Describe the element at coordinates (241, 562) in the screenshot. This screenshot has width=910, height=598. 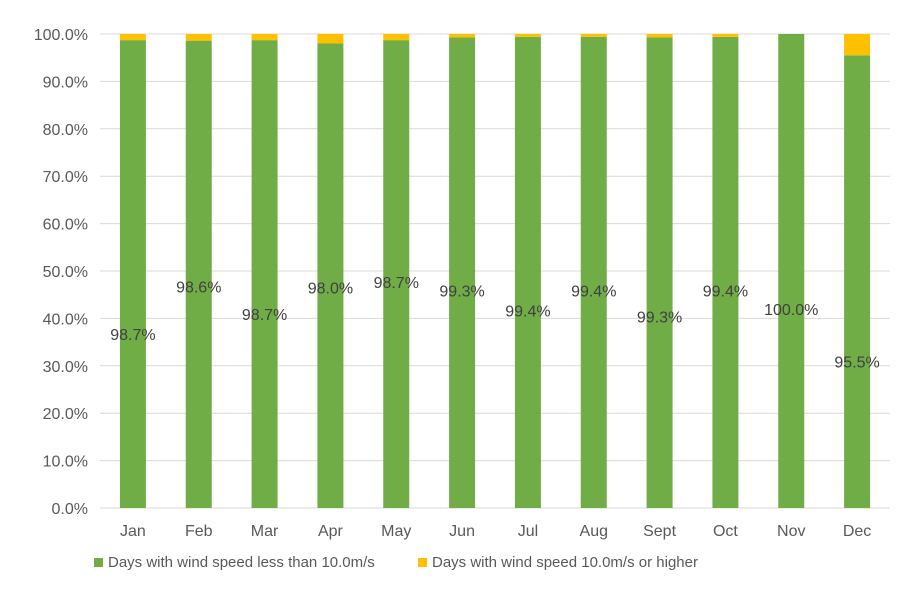
I see `legend-label: Days with wind speed less than 10.0m/s` at that location.